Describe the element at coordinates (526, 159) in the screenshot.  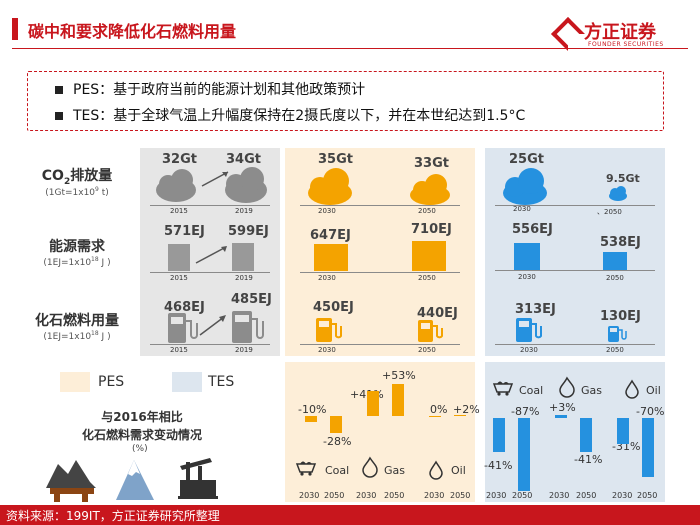
I see `co2-tes-2030-value: 25Gt` at that location.